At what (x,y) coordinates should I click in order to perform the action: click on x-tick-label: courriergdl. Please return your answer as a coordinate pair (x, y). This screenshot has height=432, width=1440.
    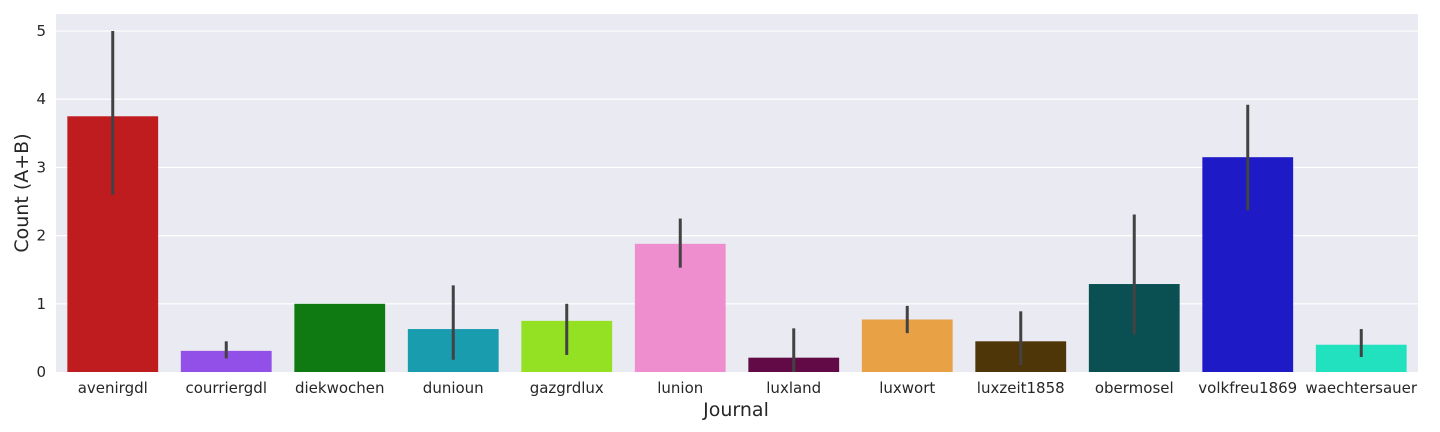
    Looking at the image, I should click on (226, 388).